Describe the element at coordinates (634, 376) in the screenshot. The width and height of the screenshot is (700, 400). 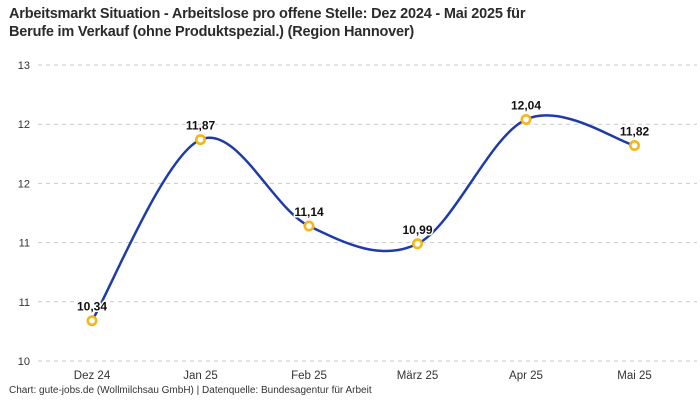
I see `x-axis-tick-label: Mai 25` at that location.